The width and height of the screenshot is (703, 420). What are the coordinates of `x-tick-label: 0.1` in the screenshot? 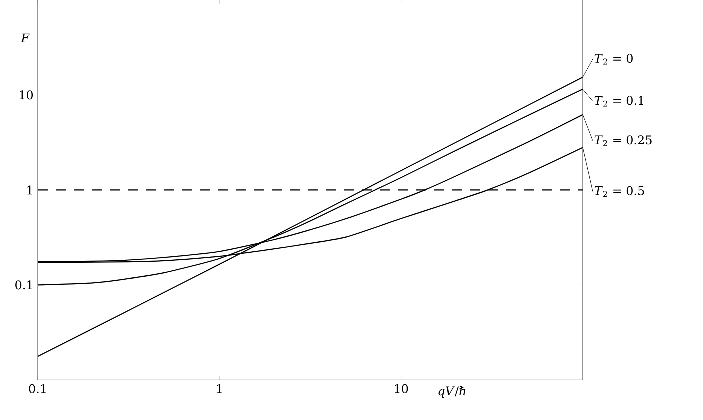 It's located at (37, 389).